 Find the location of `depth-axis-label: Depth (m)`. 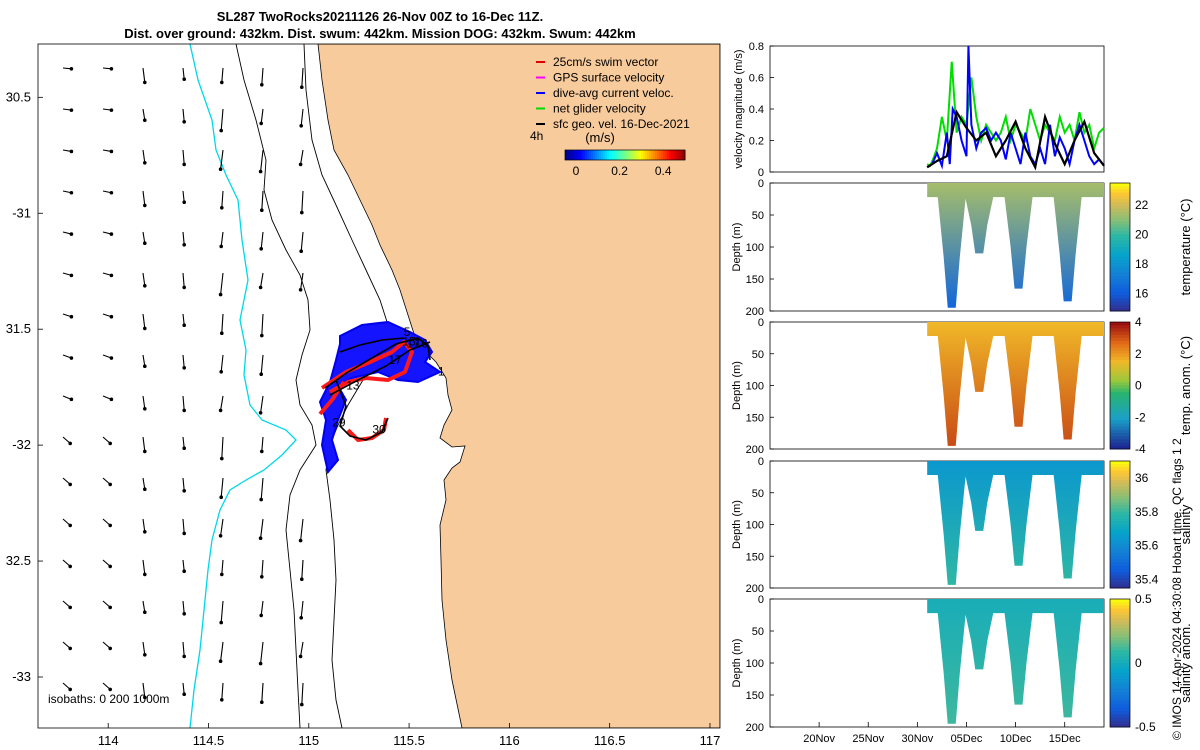

depth-axis-label: Depth (m) is located at coordinates (737, 663).